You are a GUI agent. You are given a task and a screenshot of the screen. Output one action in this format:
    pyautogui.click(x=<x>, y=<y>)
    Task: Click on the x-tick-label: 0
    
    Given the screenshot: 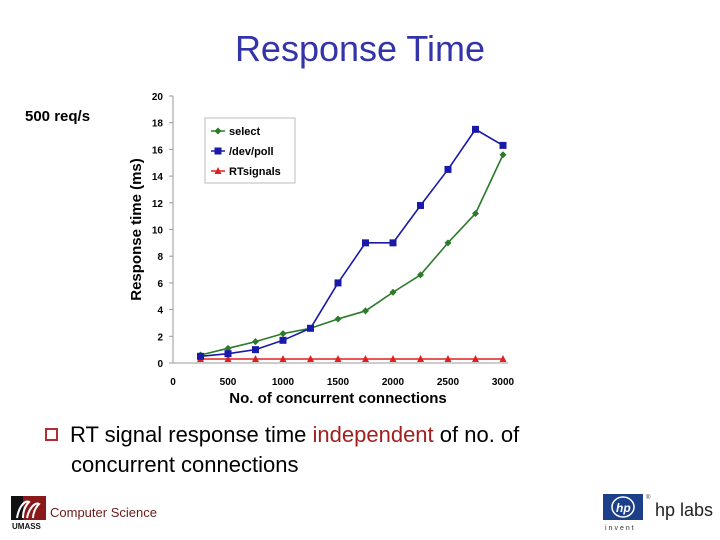 What is the action you would take?
    pyautogui.click(x=173, y=382)
    